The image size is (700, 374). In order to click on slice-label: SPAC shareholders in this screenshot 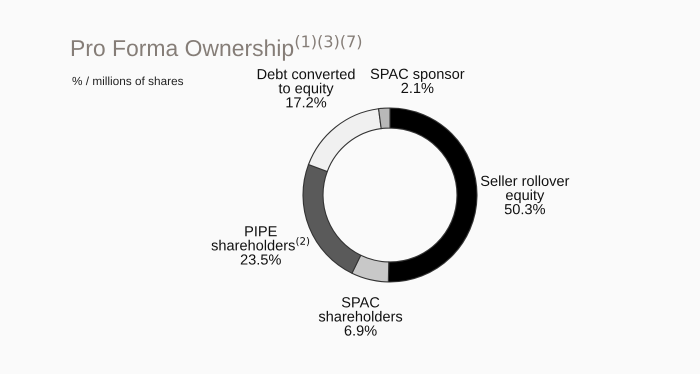, I will do `click(360, 309)`.